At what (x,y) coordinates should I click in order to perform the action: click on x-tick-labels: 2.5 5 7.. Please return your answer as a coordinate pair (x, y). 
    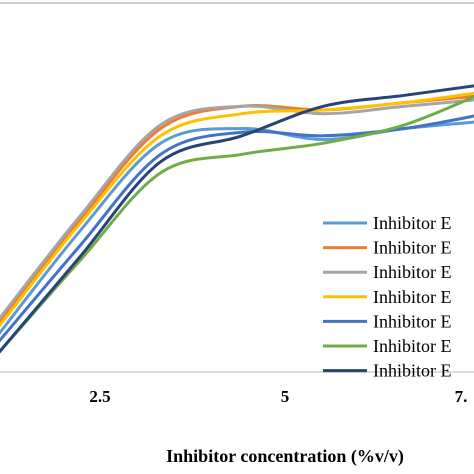
    Looking at the image, I should click on (278, 396).